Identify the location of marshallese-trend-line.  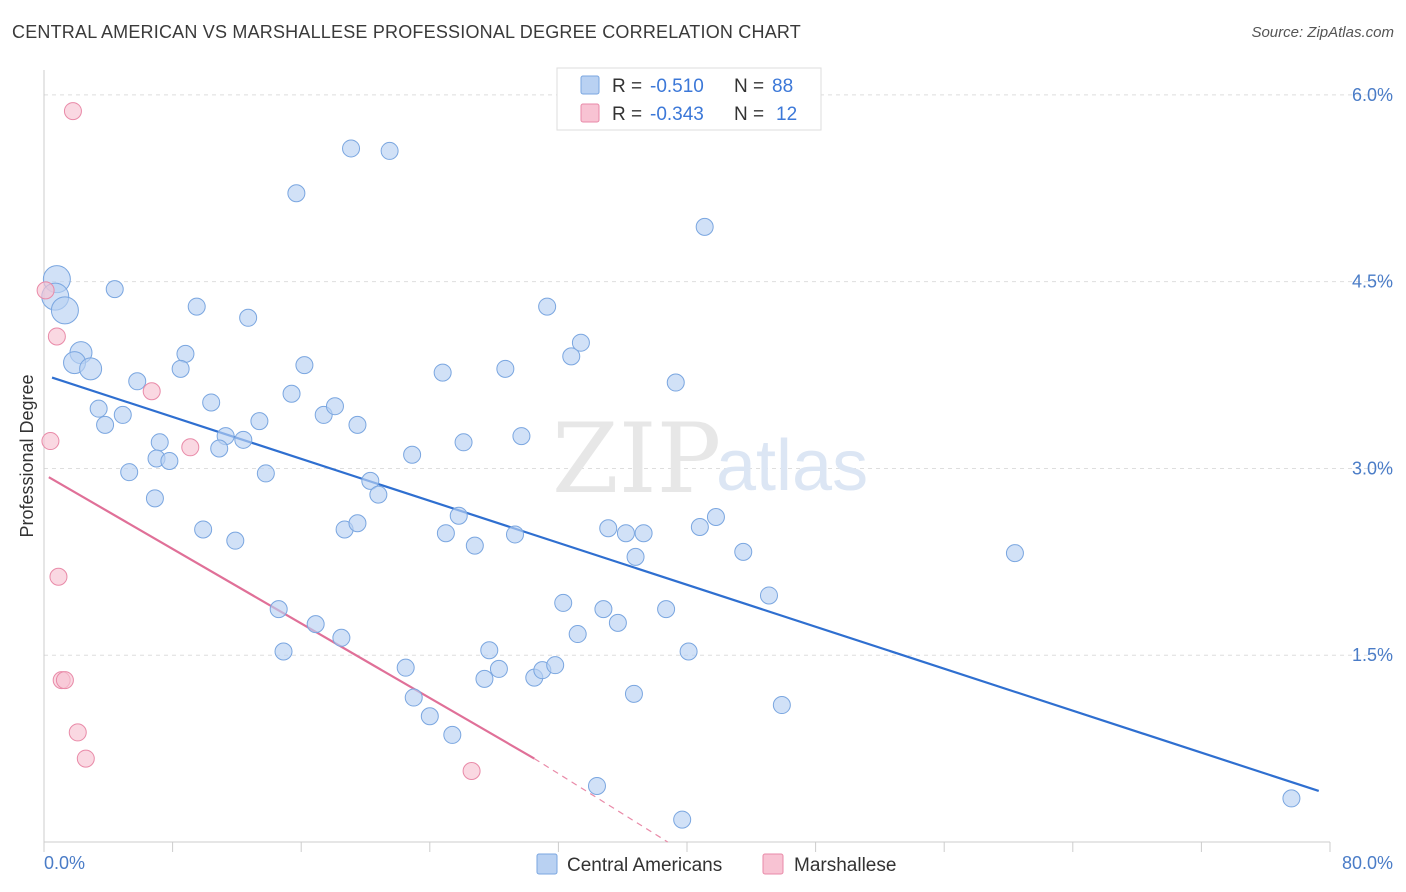
(291, 618).